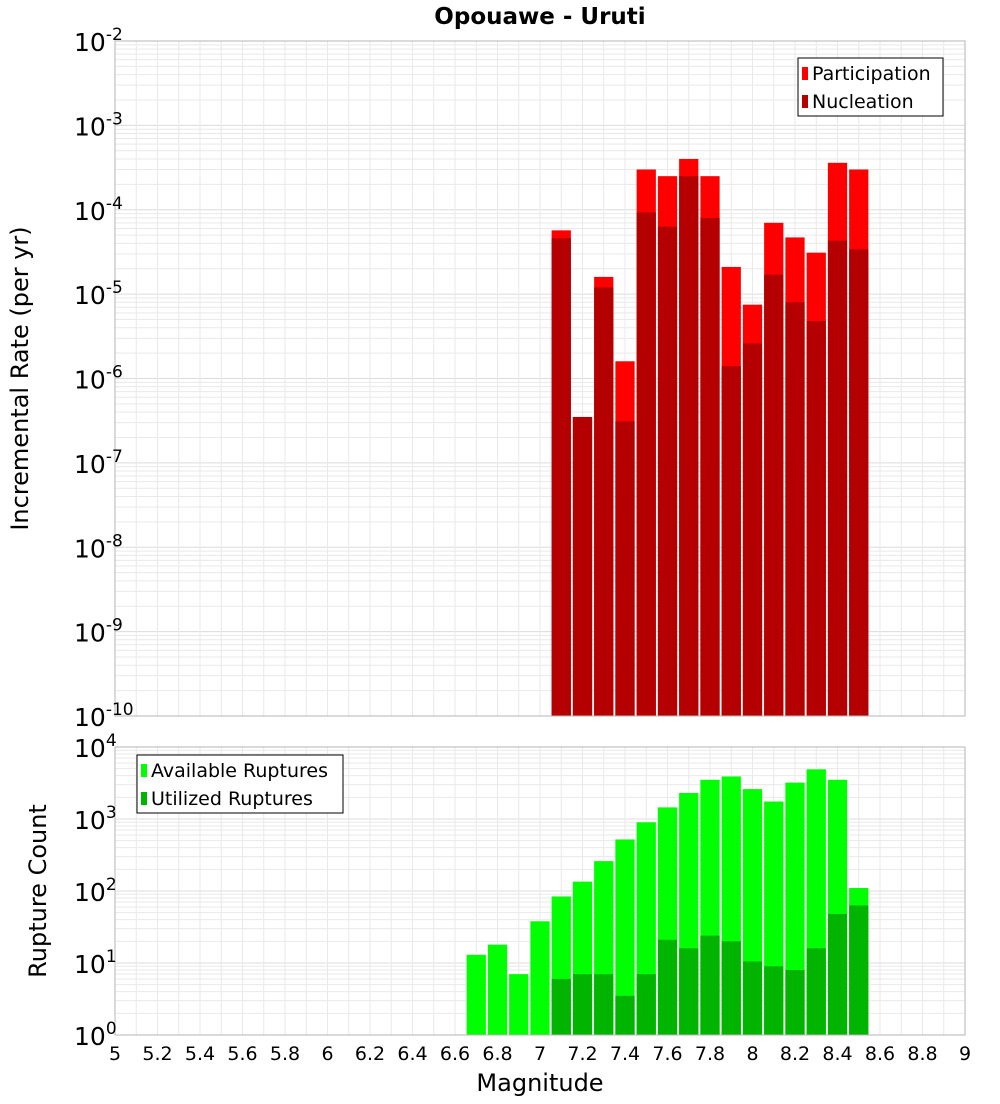 The image size is (1000, 1104). I want to click on count-y-tick-labels: 10⁰ 10¹ 10² 10³ 10⁴, so click(95, 891).